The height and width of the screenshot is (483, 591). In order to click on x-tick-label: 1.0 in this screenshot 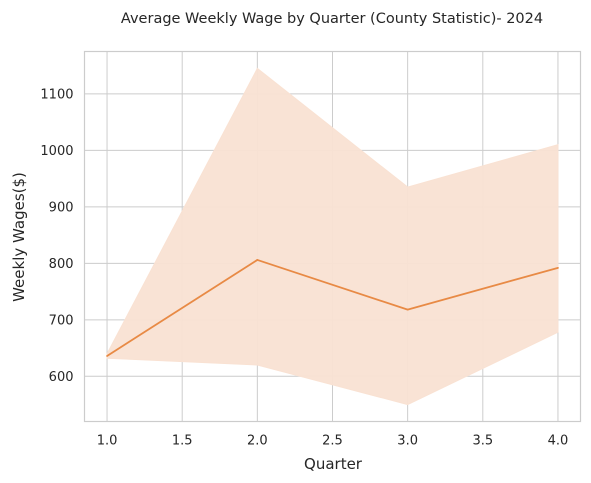, I will do `click(107, 441)`.